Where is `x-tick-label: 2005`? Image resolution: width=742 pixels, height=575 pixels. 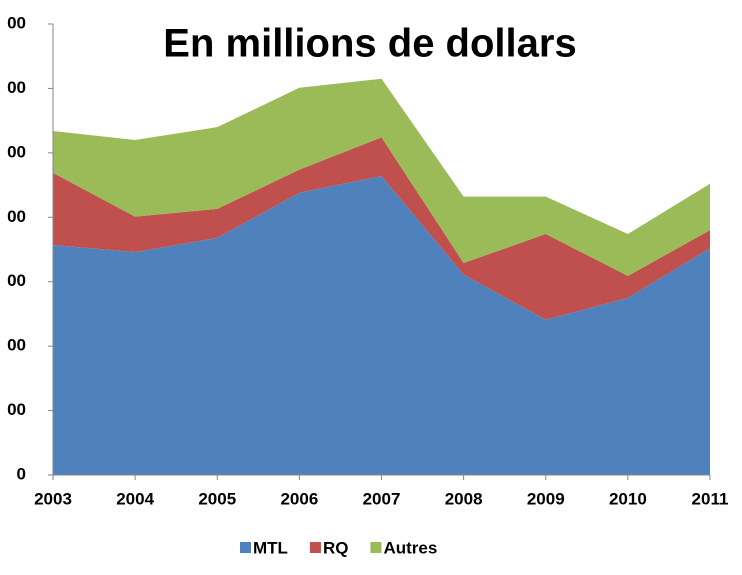 x-tick-label: 2005 is located at coordinates (217, 498).